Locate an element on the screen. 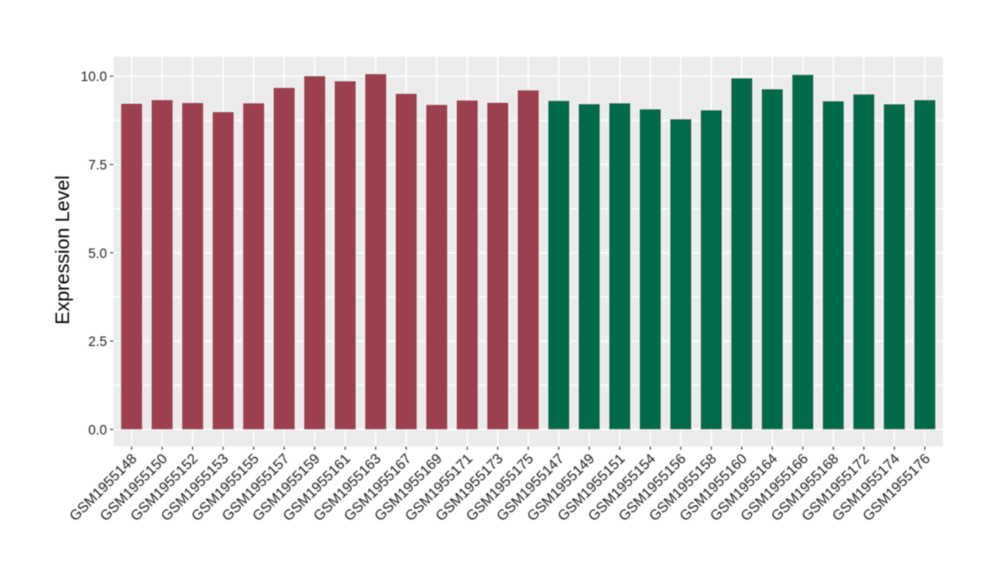 This screenshot has height=580, width=1000. svg-text: 2.5 is located at coordinates (97, 341).